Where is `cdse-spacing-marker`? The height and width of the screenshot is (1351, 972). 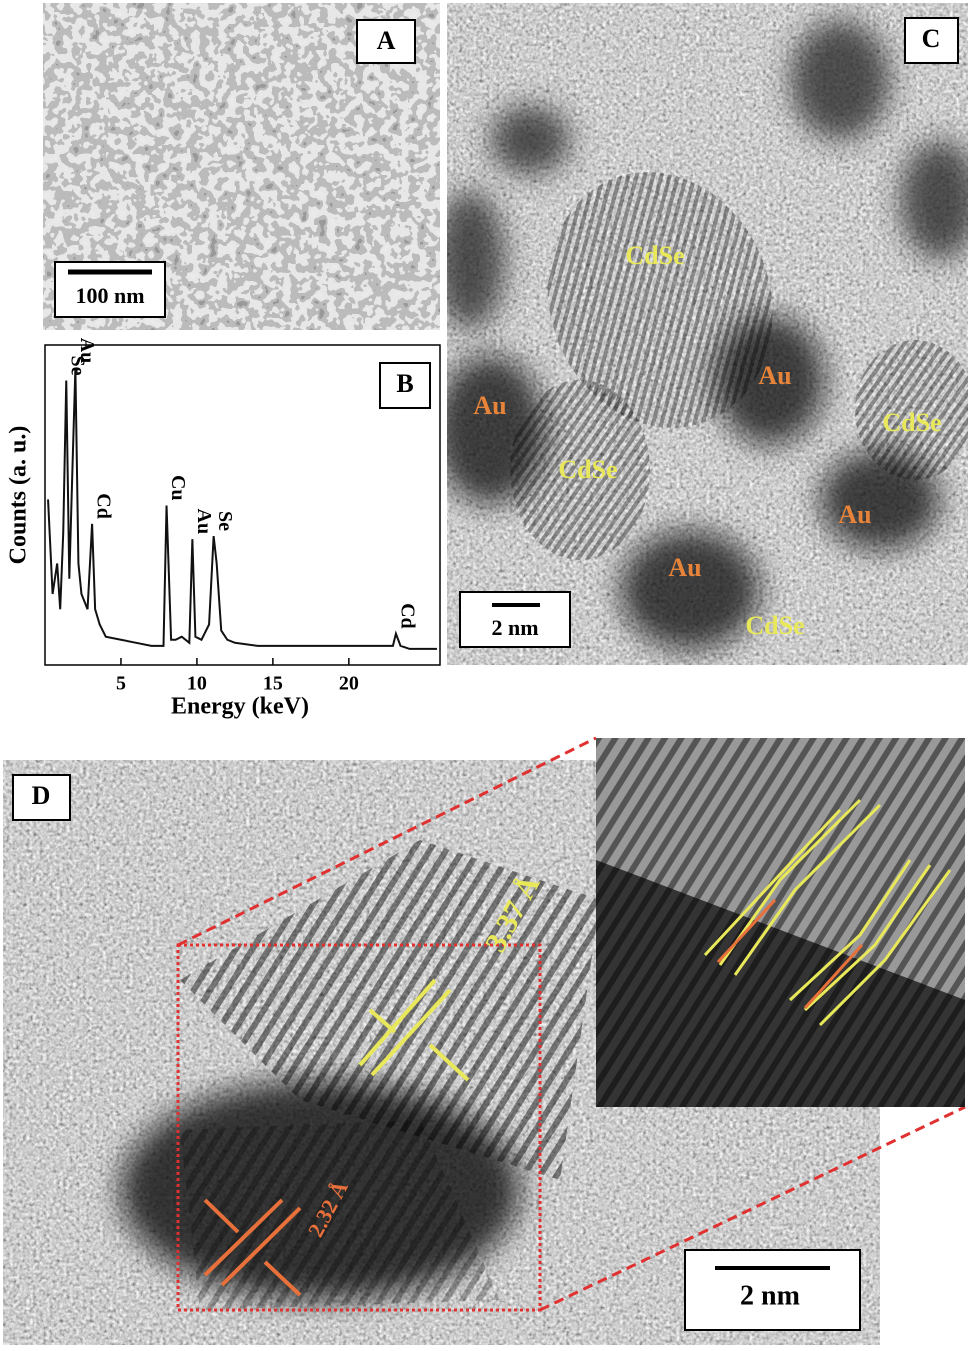 cdse-spacing-marker is located at coordinates (414, 1030).